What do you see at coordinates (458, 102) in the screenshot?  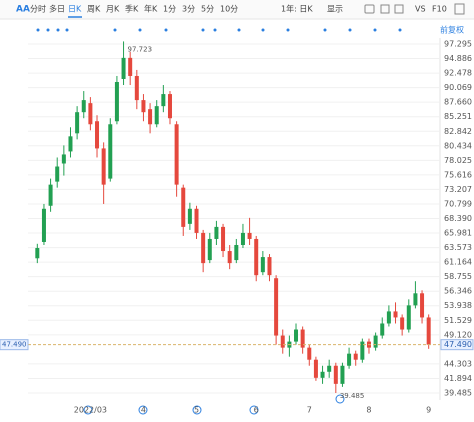 I see `y-tick-label: 87.660` at bounding box center [458, 102].